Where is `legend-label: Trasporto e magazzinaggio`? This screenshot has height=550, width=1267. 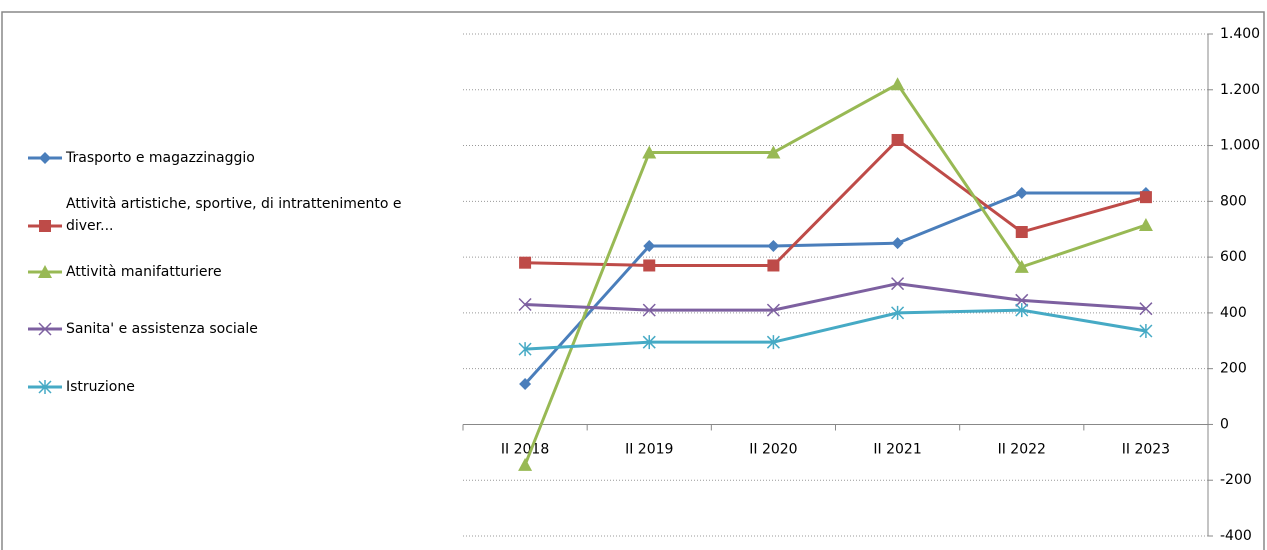
legend-label: Trasporto e magazzinaggio is located at coordinates (160, 158).